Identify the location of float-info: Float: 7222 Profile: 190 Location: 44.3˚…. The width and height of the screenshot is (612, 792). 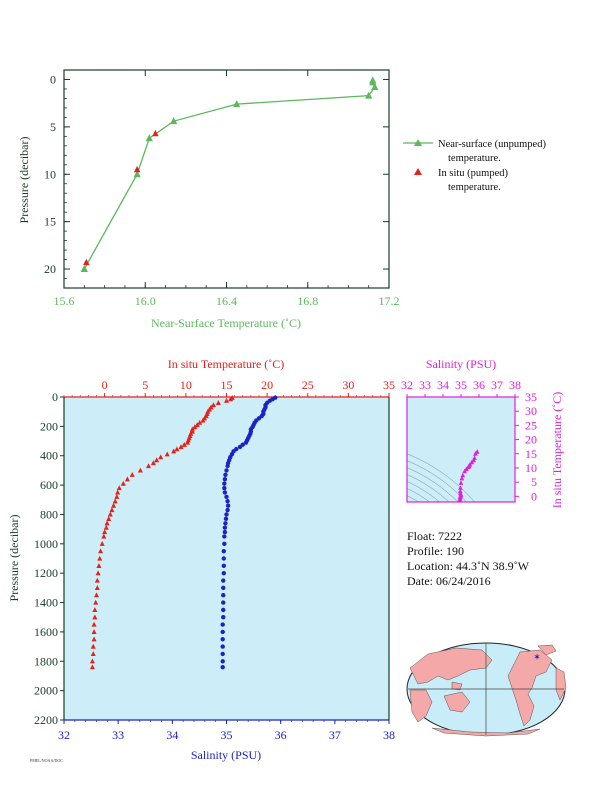
(468, 558).